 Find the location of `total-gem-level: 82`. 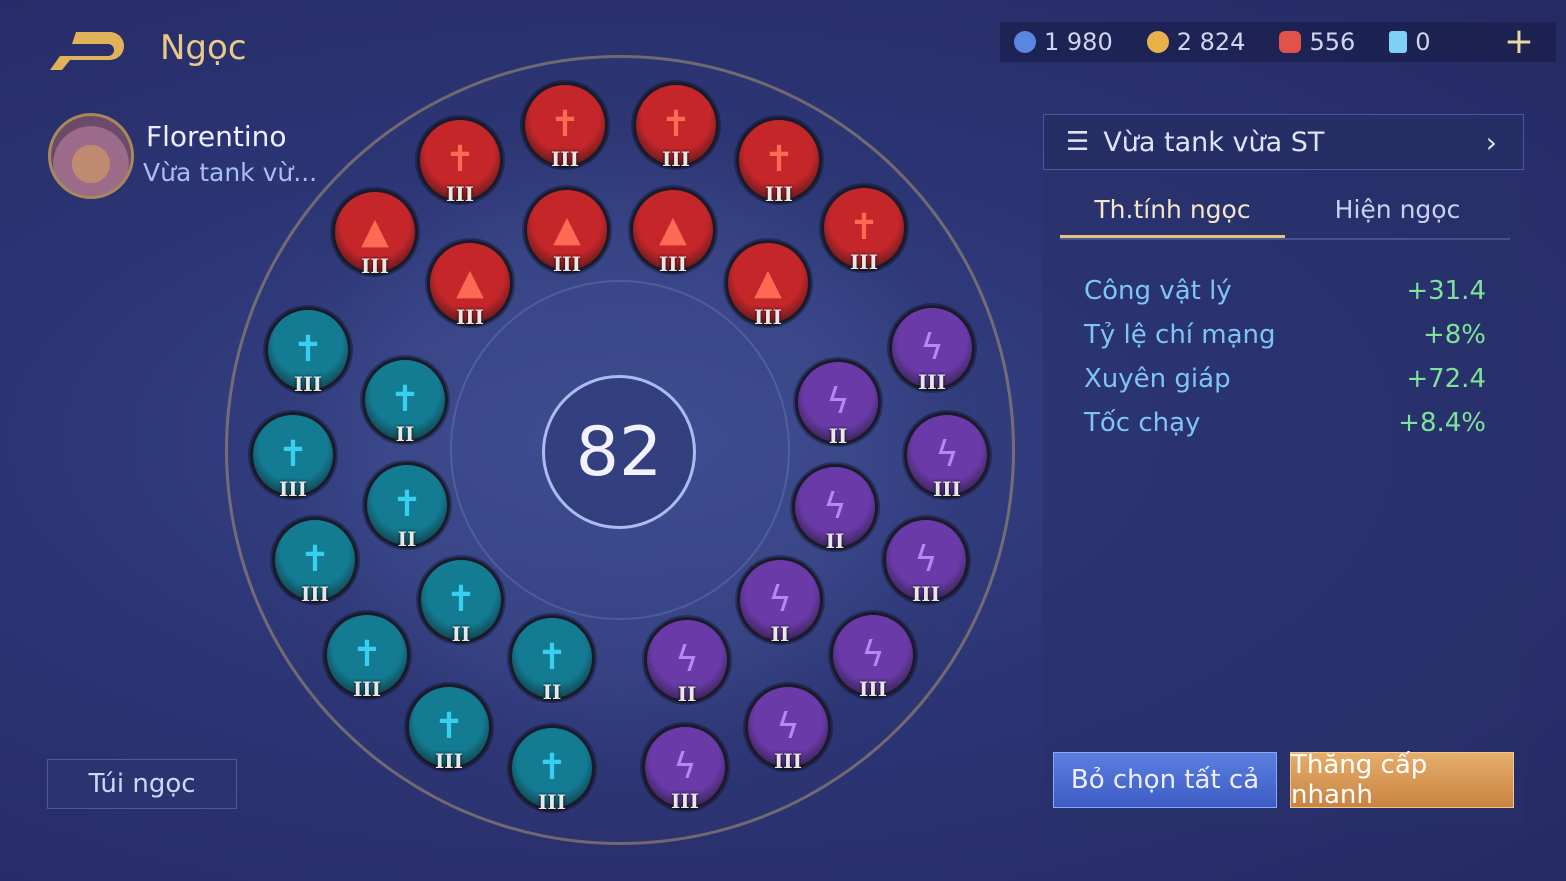

total-gem-level: 82 is located at coordinates (619, 452).